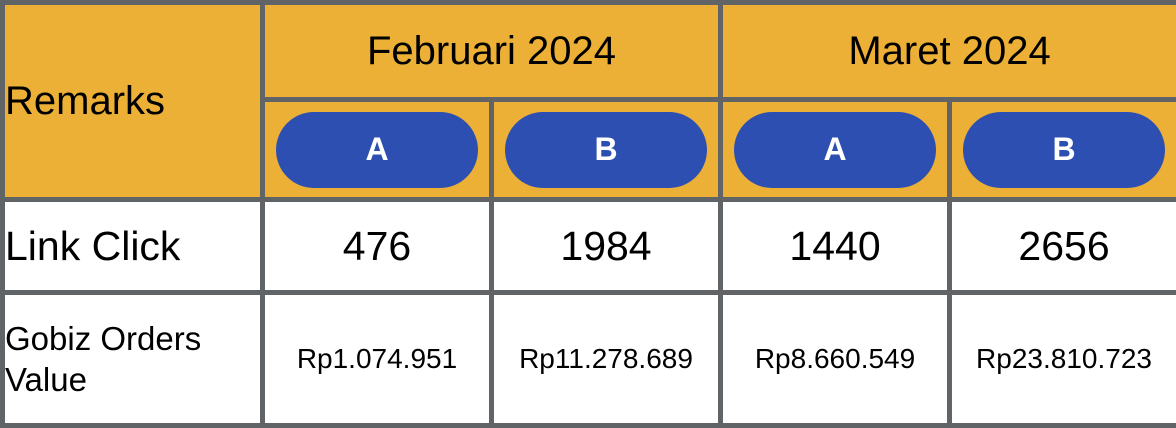 This screenshot has height=428, width=1176. What do you see at coordinates (606, 246) in the screenshot?
I see `cell-link-click-februari-b: 1984` at bounding box center [606, 246].